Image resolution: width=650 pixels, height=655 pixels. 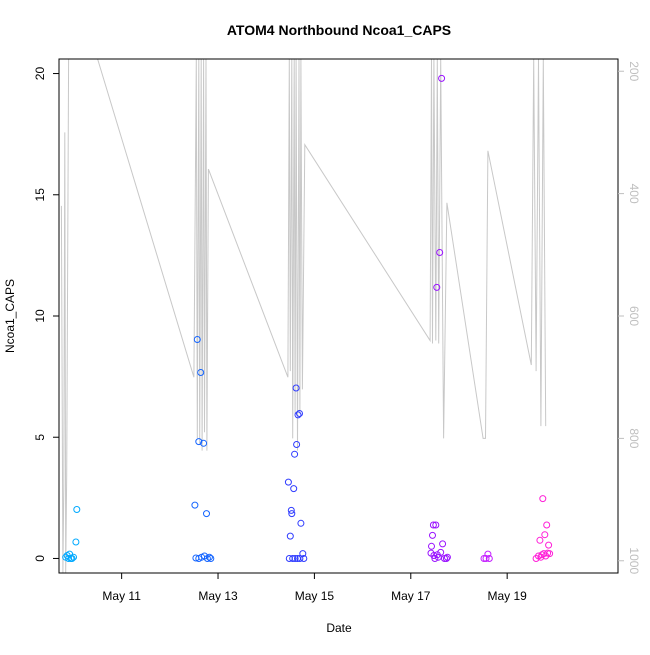 I want to click on y-tick-label-2: 10, so click(x=40, y=316).